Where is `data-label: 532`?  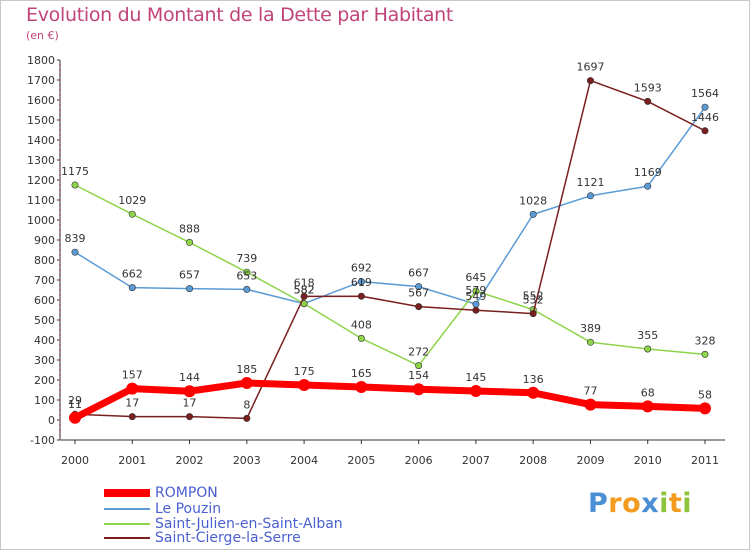 data-label: 532 is located at coordinates (533, 300).